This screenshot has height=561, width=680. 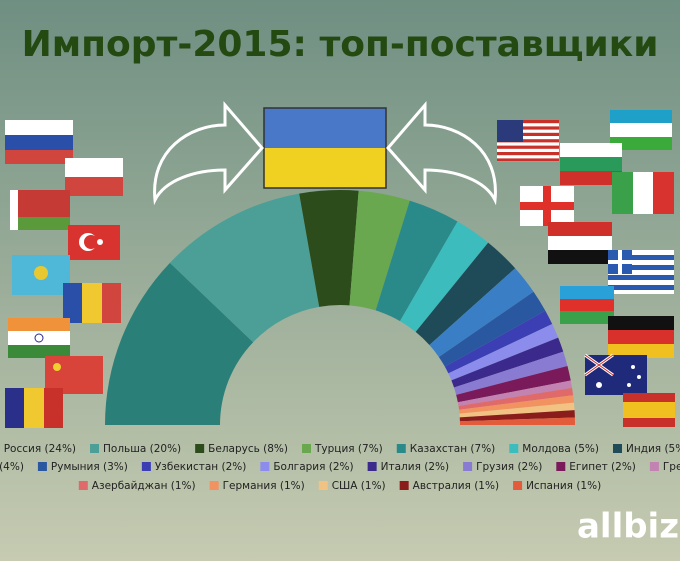 I want to click on legend-label: Турция (7%), so click(x=348, y=449).